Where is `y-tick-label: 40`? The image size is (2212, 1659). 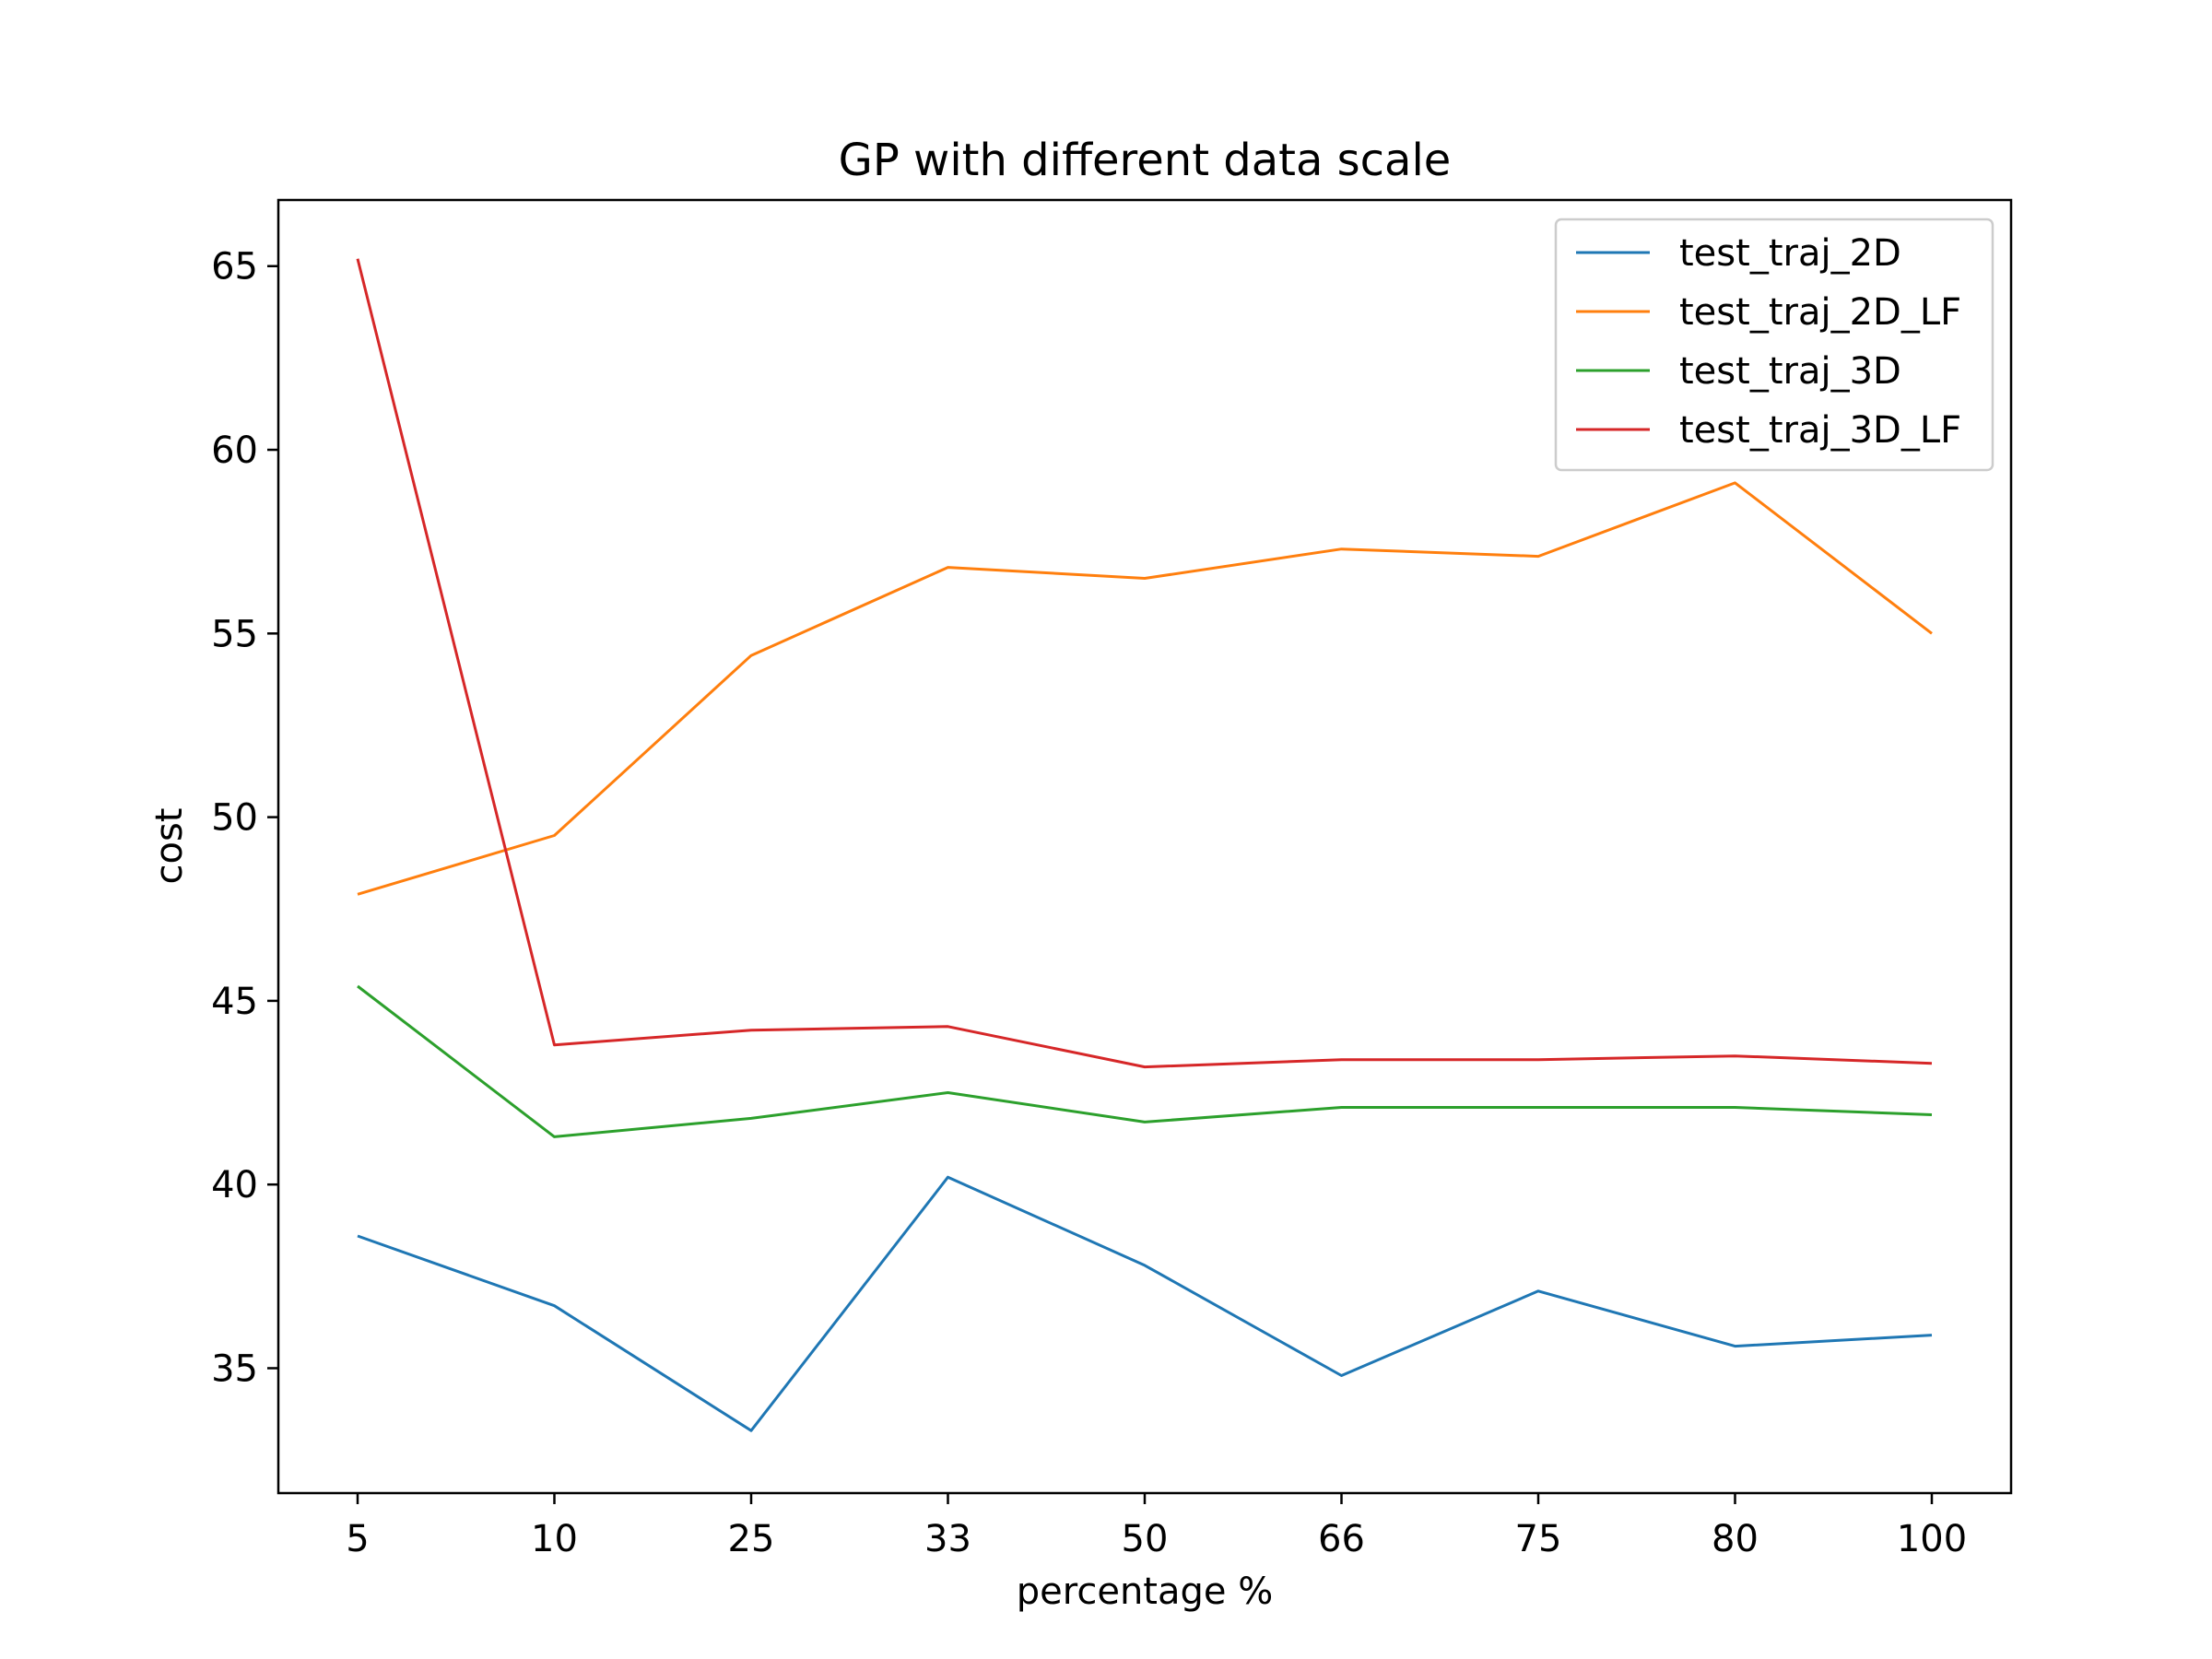
y-tick-label: 40 is located at coordinates (234, 1185).